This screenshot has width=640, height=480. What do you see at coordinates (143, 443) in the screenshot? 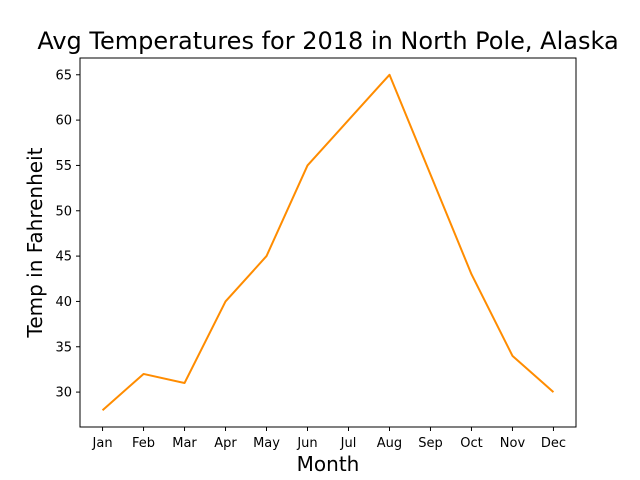
I see `x-tick-label-feb: Feb` at bounding box center [143, 443].